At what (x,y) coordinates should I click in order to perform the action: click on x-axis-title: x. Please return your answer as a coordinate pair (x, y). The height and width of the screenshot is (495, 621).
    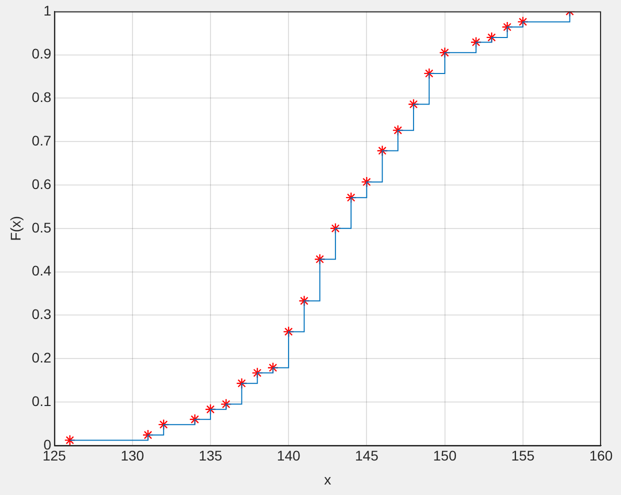
    Looking at the image, I should click on (328, 479).